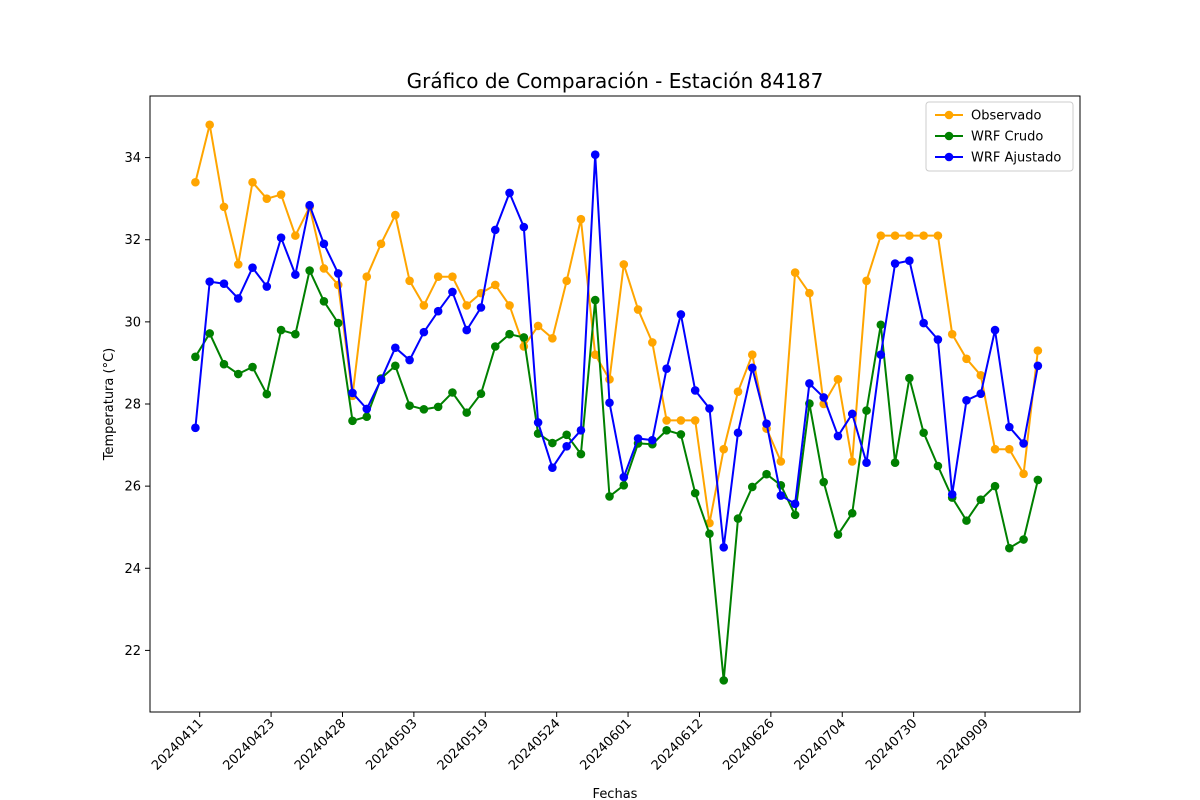 Image resolution: width=1200 pixels, height=800 pixels. Describe the element at coordinates (463, 744) in the screenshot. I see `x-tick-label: 20240519` at that location.